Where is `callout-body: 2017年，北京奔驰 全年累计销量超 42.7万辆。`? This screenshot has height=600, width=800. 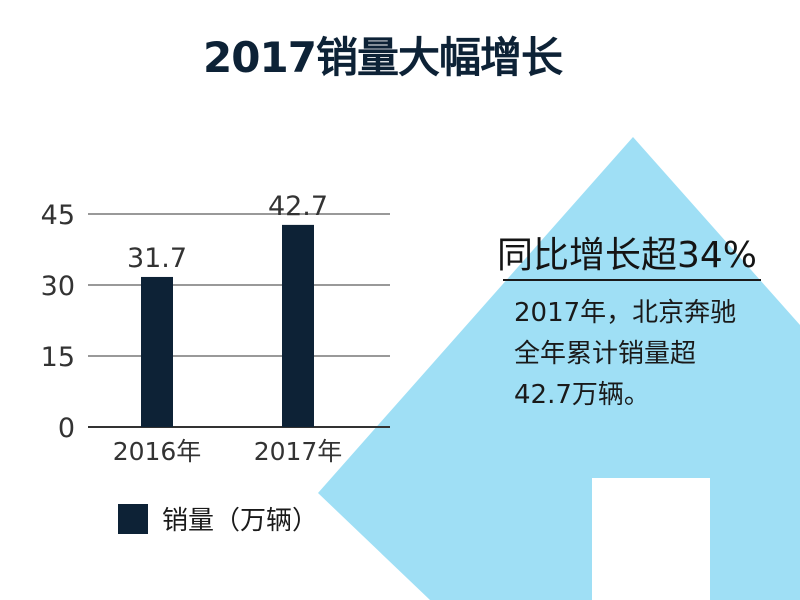 callout-body: 2017年，北京奔驰 全年累计销量超 42.7万辆。 is located at coordinates (649, 354).